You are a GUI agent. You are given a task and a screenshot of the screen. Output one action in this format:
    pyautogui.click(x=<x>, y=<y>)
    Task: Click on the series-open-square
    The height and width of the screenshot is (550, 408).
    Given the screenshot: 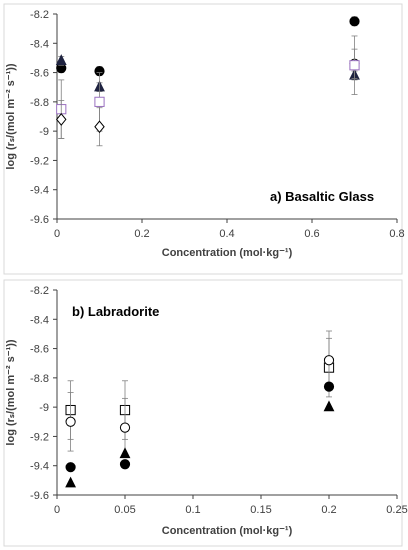 What is the action you would take?
    pyautogui.click(x=200, y=388)
    